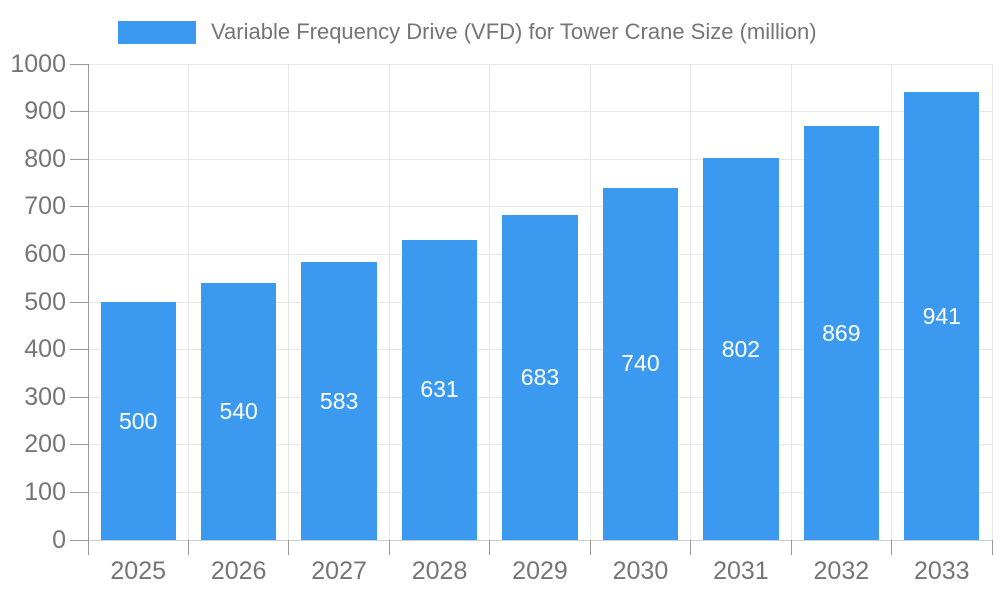  I want to click on bar-value-label: 869, so click(841, 332).